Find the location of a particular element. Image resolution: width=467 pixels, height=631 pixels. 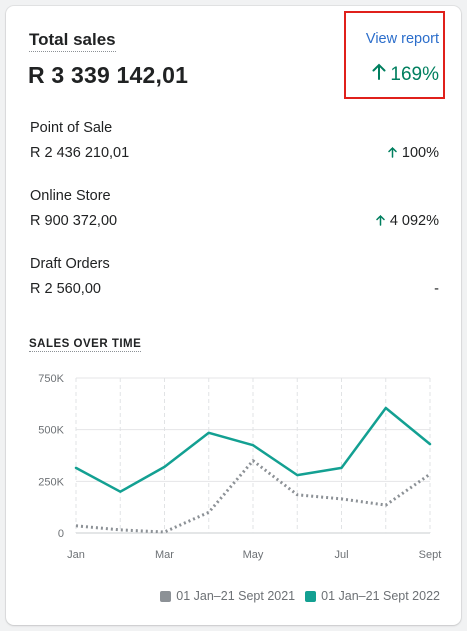

chart-legend: 01 Jan–21 Sept 2021 01 Jan–21 Sept 2022 is located at coordinates (300, 596).